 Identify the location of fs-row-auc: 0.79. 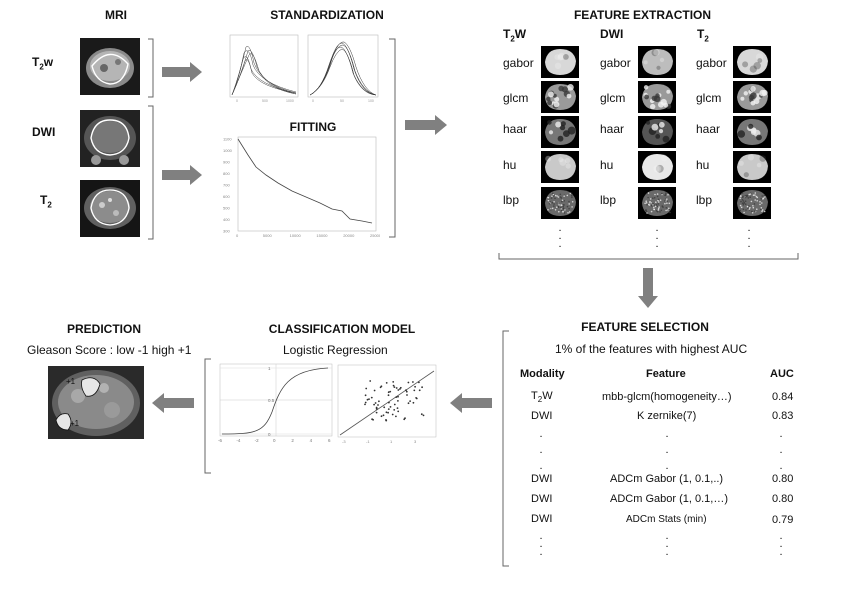
(783, 520).